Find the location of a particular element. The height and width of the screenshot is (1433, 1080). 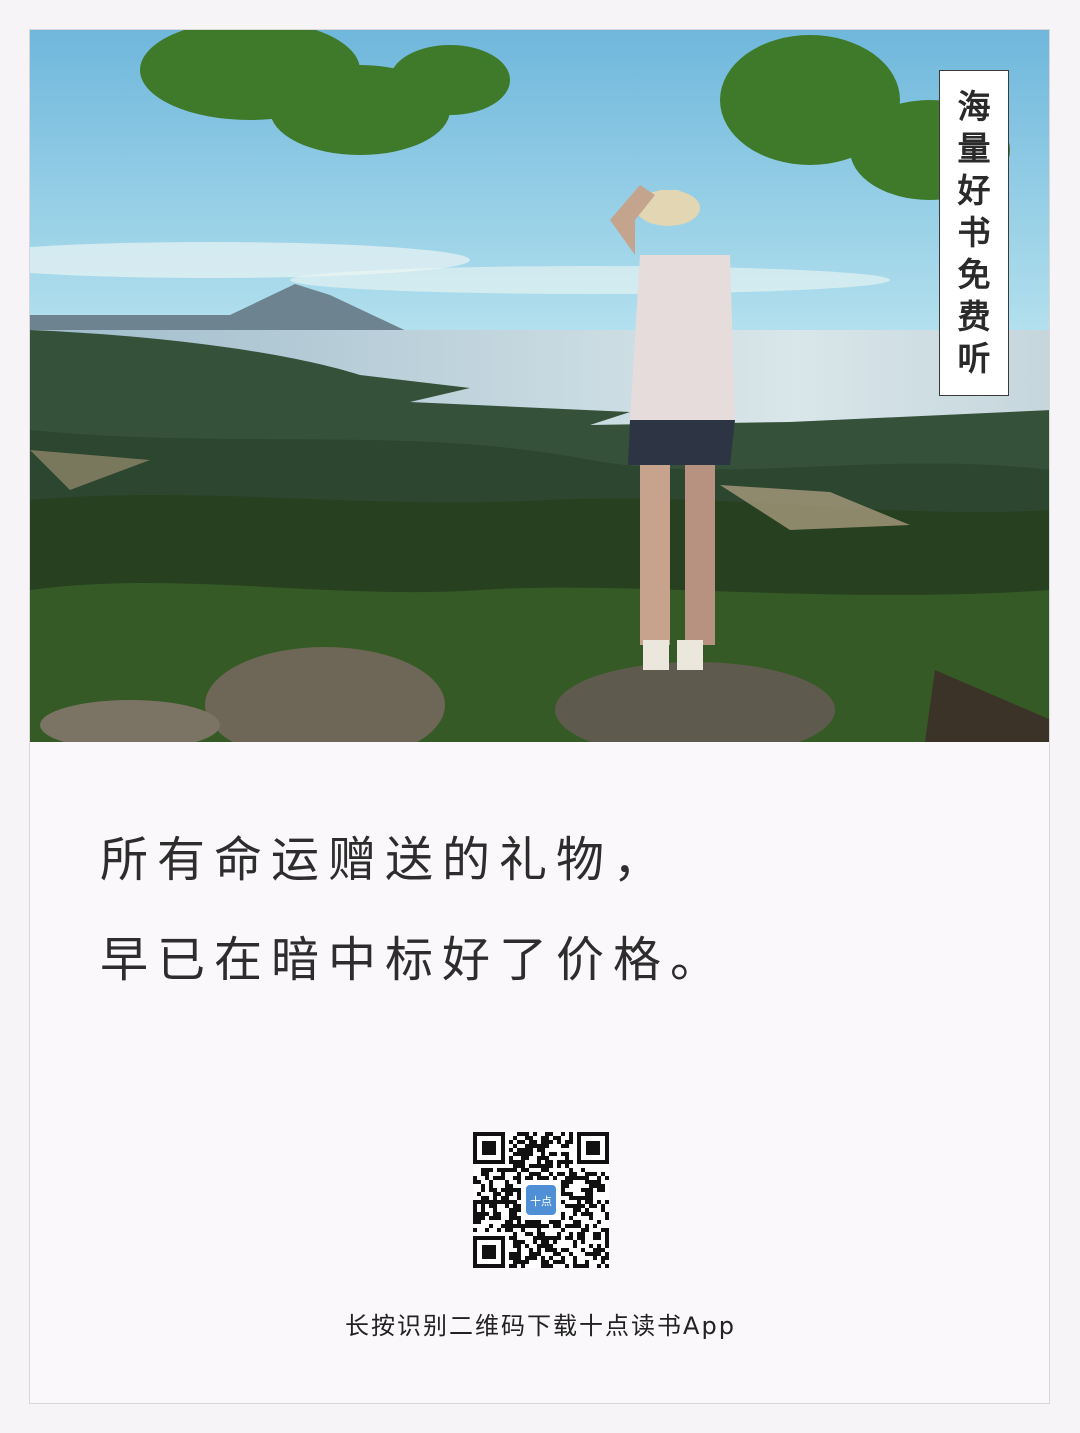

badge-char: 海 is located at coordinates (974, 106).